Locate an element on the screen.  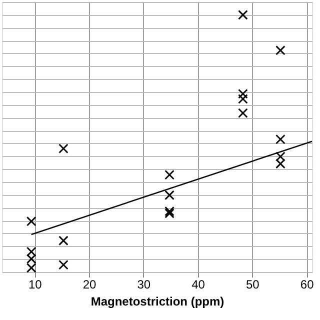
x-tick-label: 10 is located at coordinates (35, 285).